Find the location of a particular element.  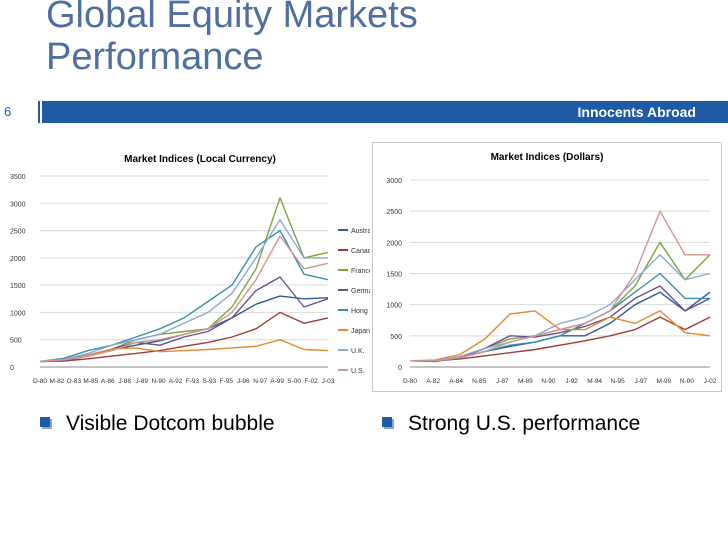

x-tick-label: F-93 is located at coordinates (193, 381).